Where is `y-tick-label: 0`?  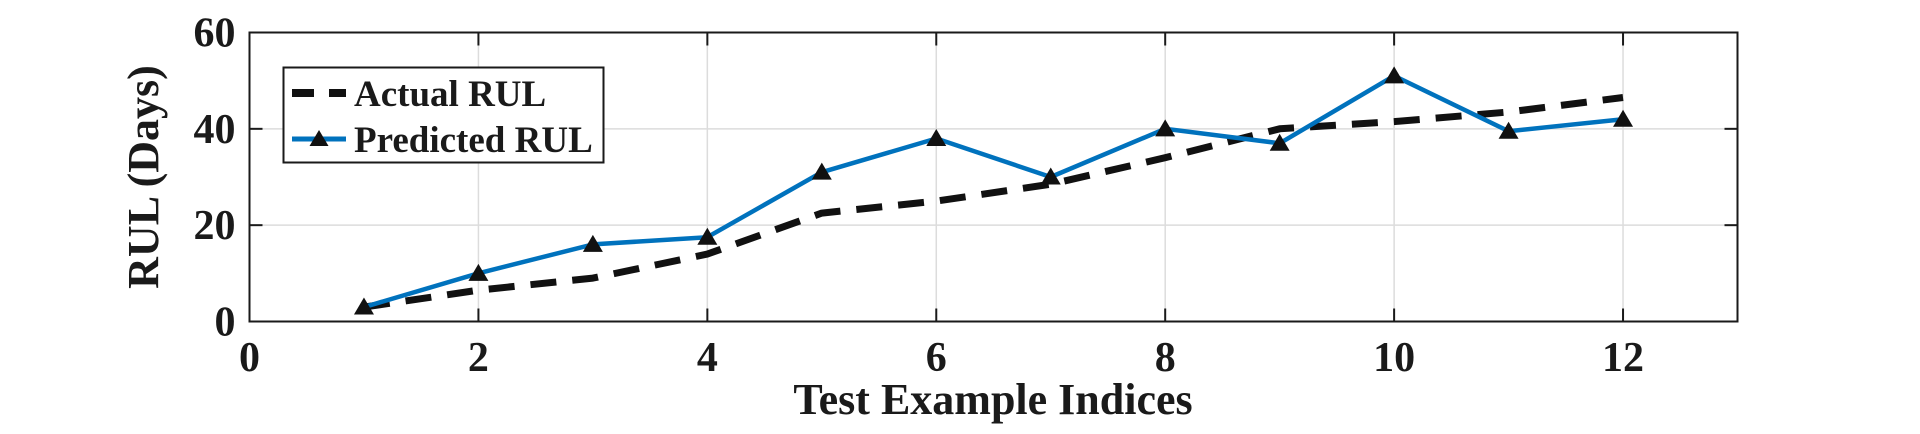
y-tick-label: 0 is located at coordinates (225, 323).